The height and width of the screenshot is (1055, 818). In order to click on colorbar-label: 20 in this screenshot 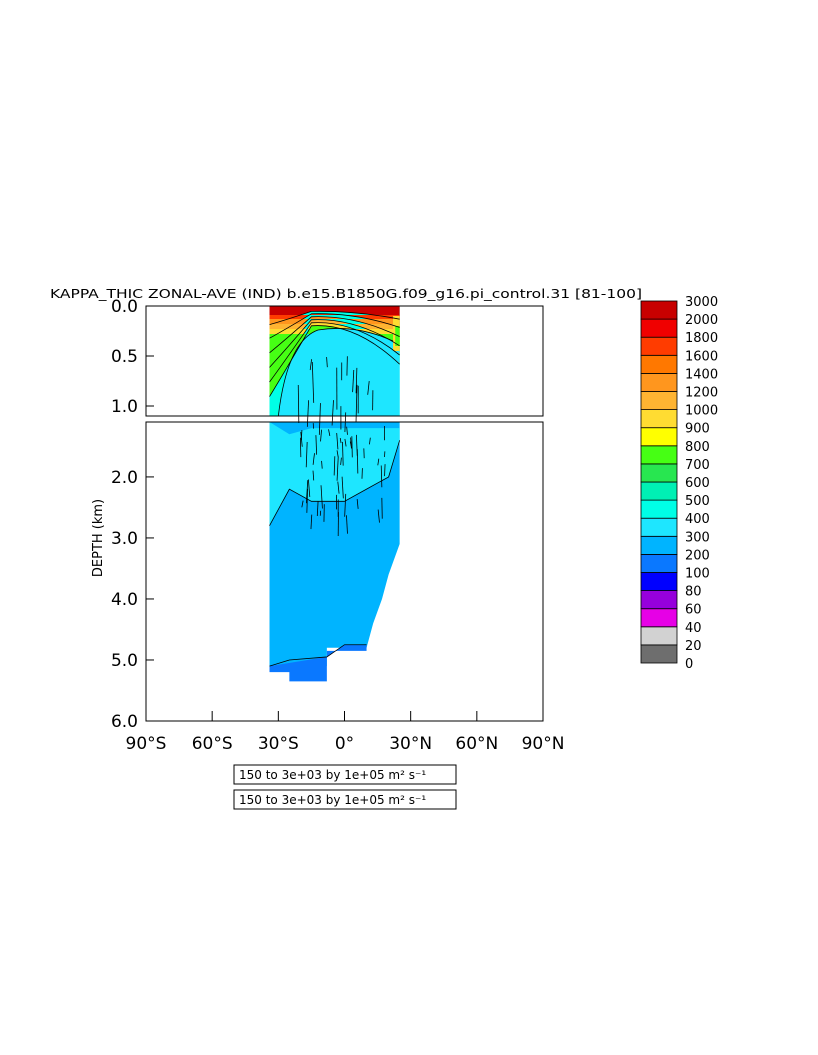, I will do `click(693, 646)`.